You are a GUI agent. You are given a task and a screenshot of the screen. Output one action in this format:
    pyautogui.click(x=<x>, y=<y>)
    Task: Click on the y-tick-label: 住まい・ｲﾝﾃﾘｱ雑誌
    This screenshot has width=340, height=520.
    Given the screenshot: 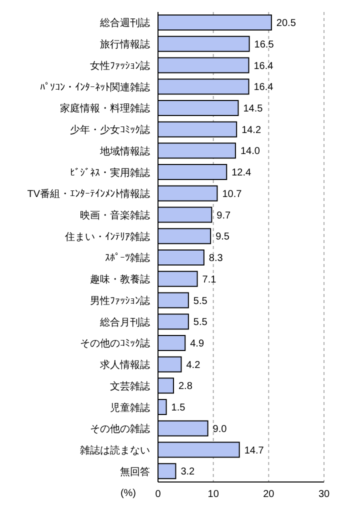 What is the action you would take?
    pyautogui.click(x=107, y=236)
    